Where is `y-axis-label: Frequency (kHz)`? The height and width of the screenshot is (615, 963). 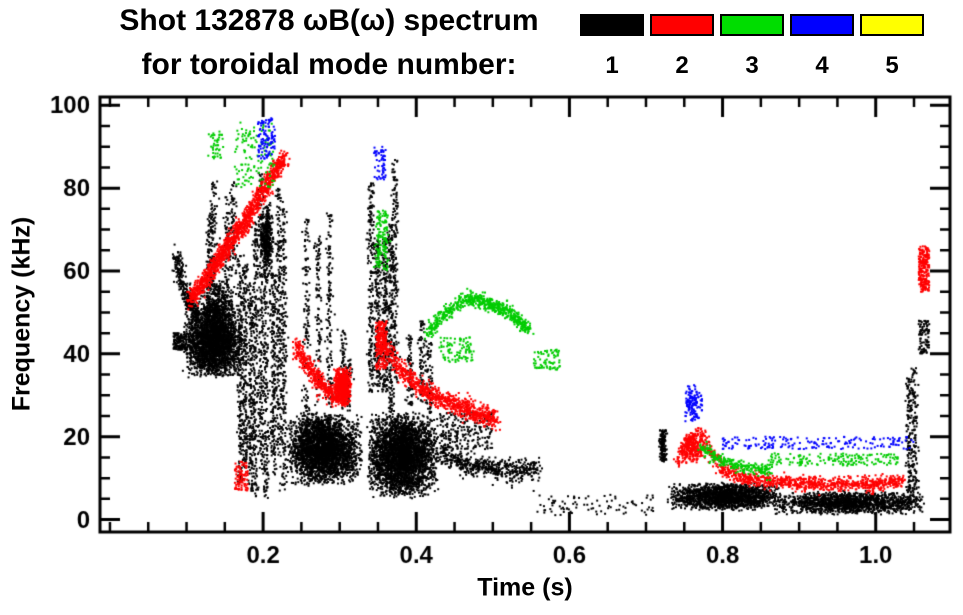
y-axis-label: Frequency (kHz) is located at coordinates (21, 314).